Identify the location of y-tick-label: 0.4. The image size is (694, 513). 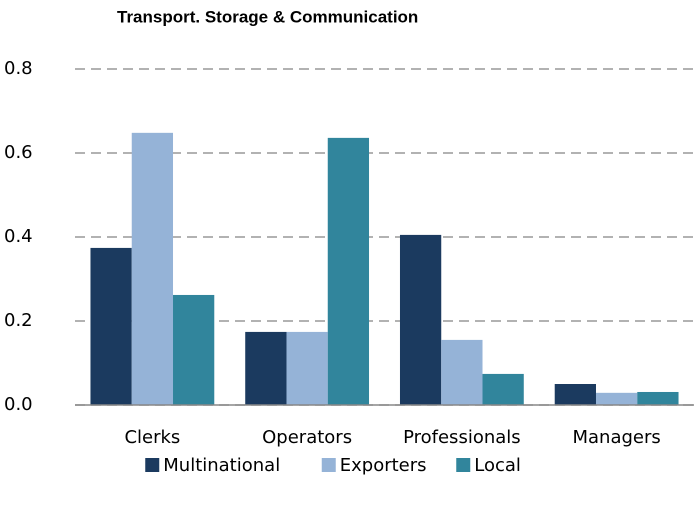
(18, 236).